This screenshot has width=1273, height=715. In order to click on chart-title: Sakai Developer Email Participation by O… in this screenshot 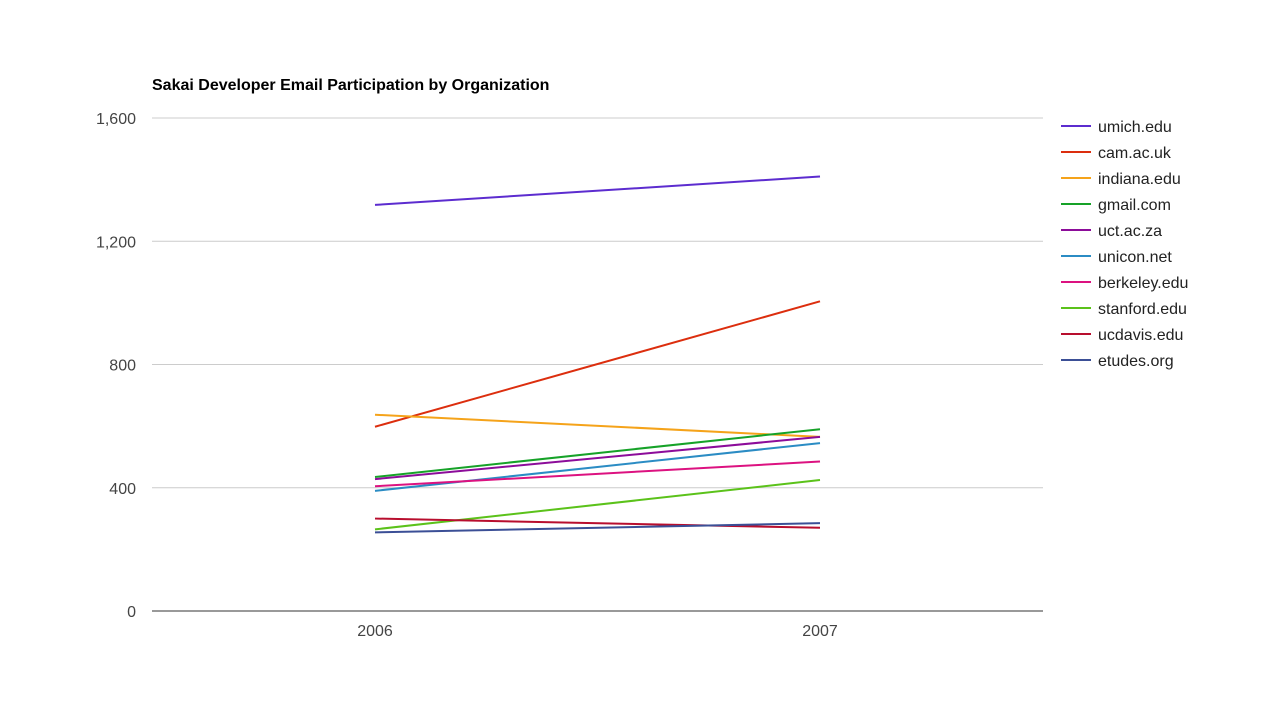, I will do `click(350, 85)`.